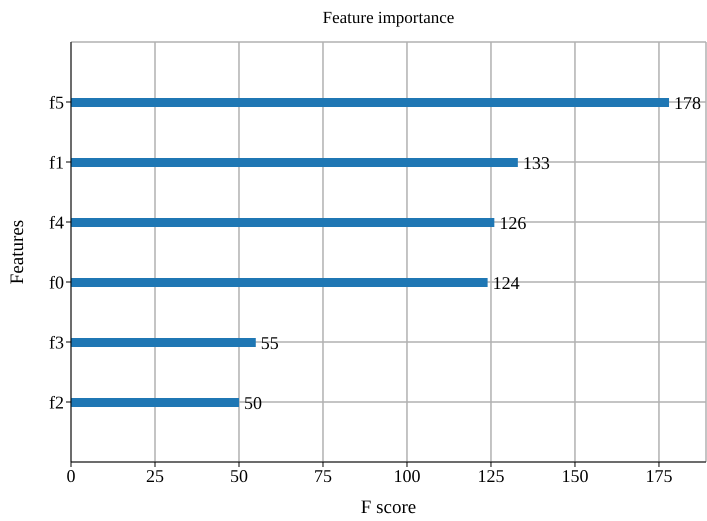 Image resolution: width=707 pixels, height=521 pixels. I want to click on data-label: 178, so click(688, 102).